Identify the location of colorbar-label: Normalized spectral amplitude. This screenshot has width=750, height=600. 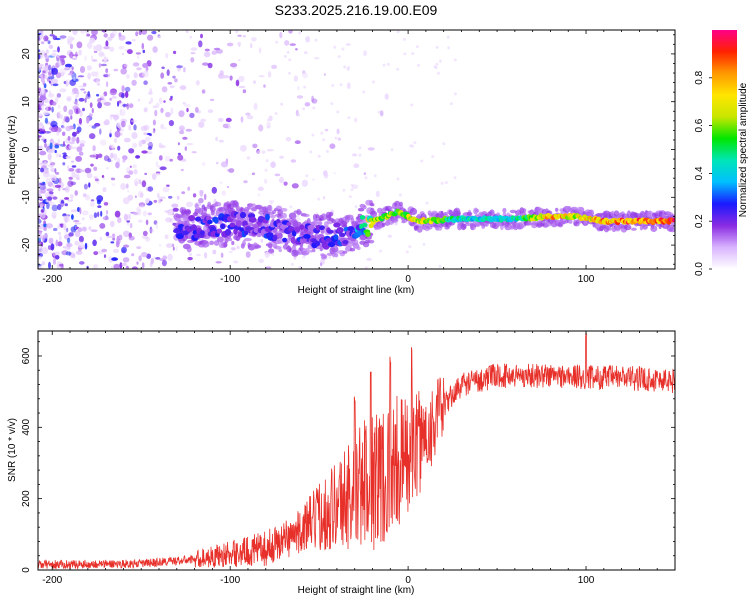
(743, 149).